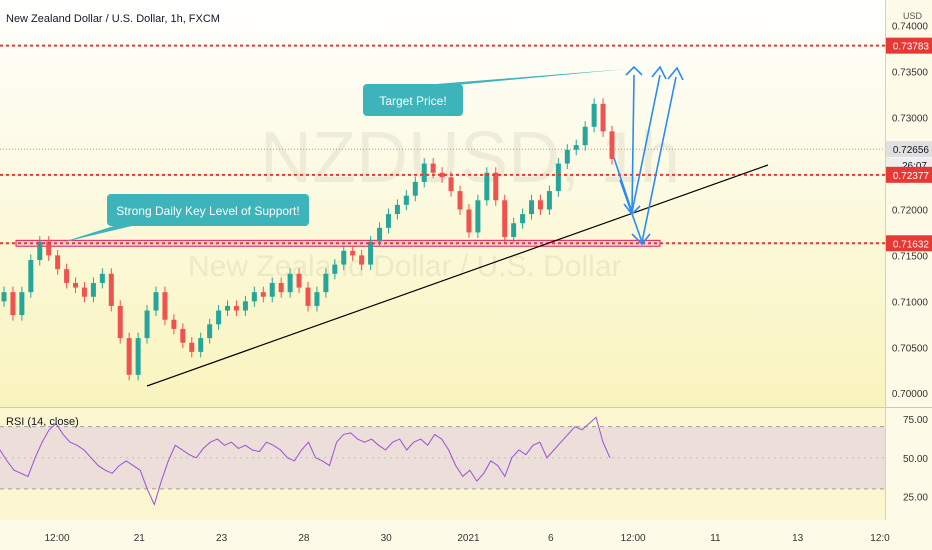 This screenshot has height=550, width=932. Describe the element at coordinates (470, 158) in the screenshot. I see `watermark-symbol: NZDUSD, 1h` at that location.